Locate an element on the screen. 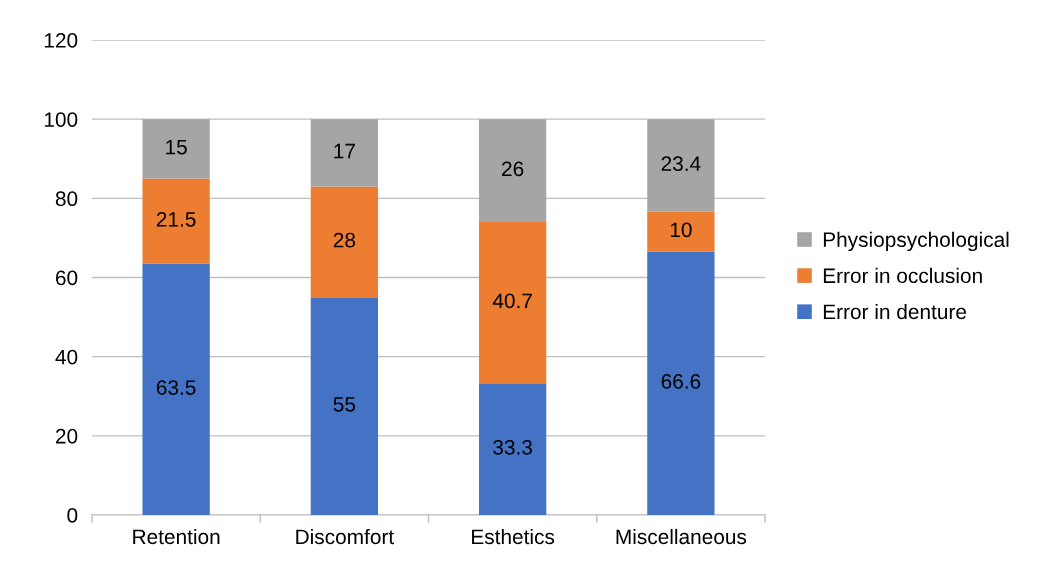  data-label: 28 is located at coordinates (344, 240).